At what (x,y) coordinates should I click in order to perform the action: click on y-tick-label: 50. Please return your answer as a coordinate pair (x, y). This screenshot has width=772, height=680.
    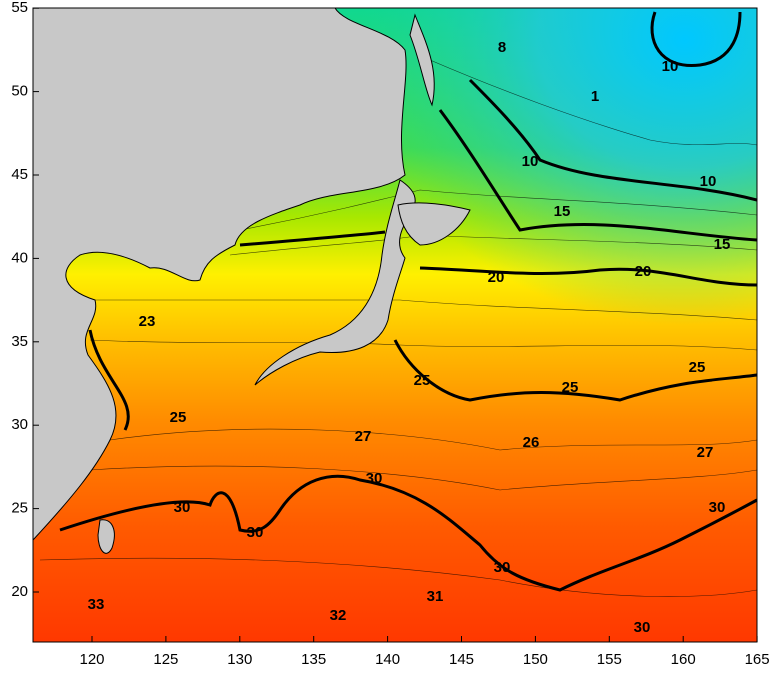
    Looking at the image, I should click on (19, 91).